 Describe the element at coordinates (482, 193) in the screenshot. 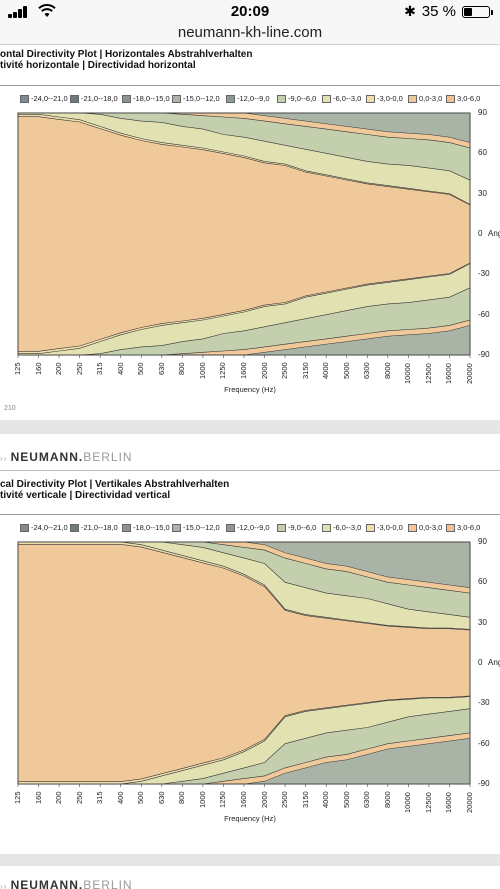

I see `y-tick-label: 30` at that location.